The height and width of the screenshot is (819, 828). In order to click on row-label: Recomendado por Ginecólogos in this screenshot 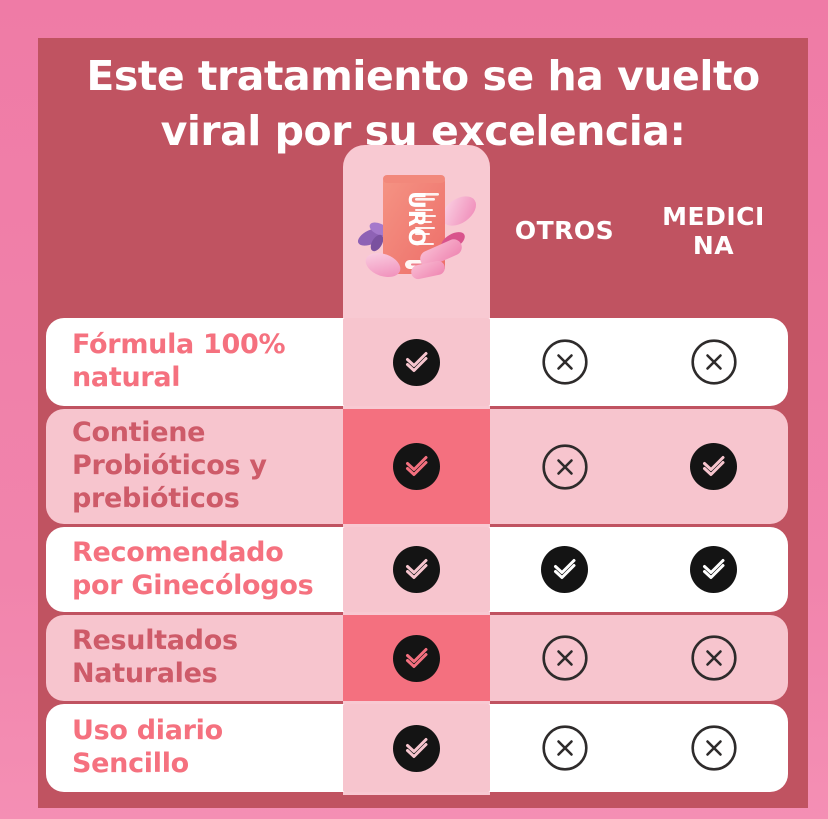, I will do `click(193, 568)`.